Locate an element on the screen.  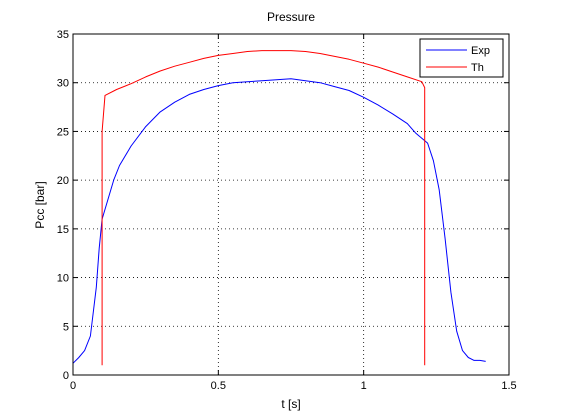
y-tick-label: 30 is located at coordinates (63, 84).